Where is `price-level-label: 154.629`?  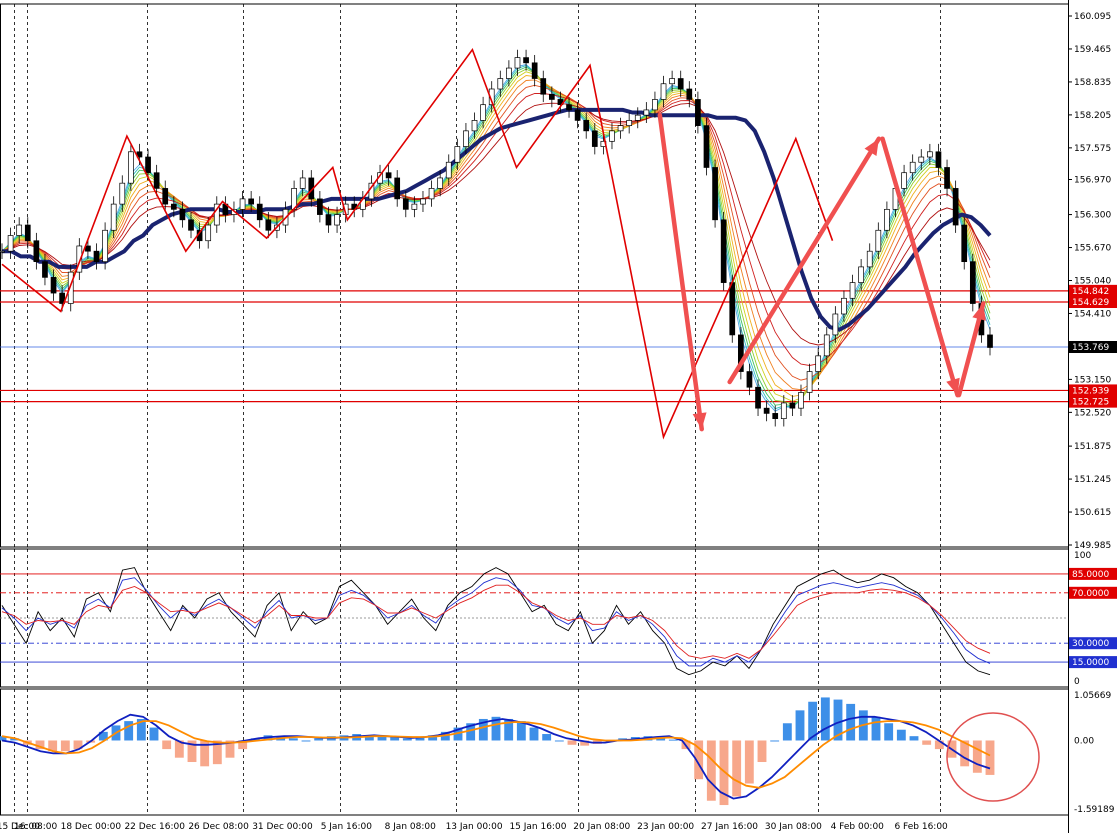
price-level-label: 154.629 is located at coordinates (1090, 303).